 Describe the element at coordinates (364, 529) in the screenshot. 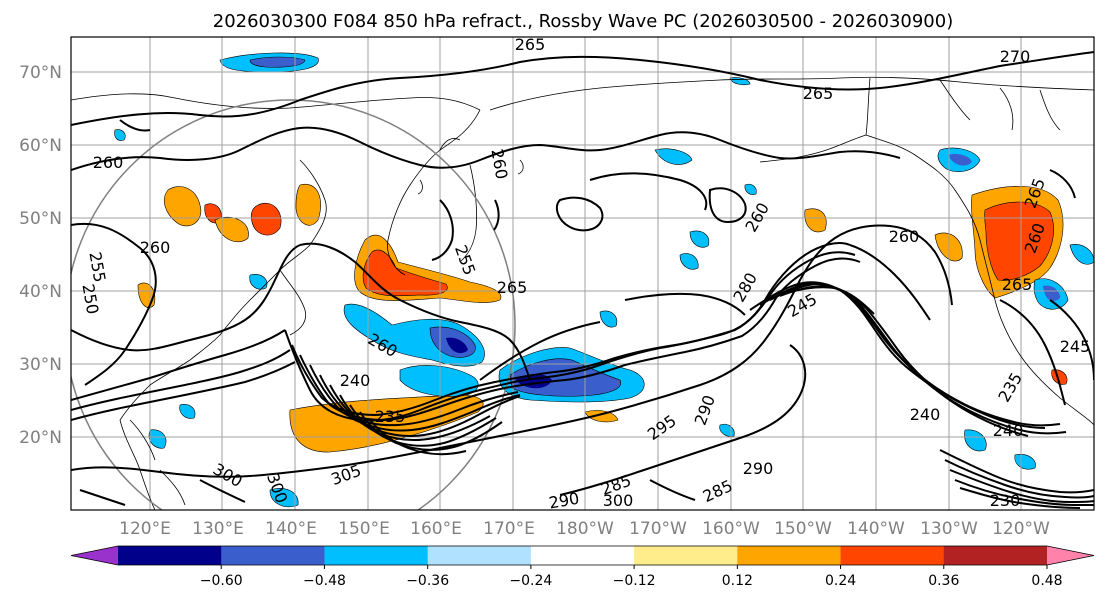

I see `lon-label: 150°E` at that location.